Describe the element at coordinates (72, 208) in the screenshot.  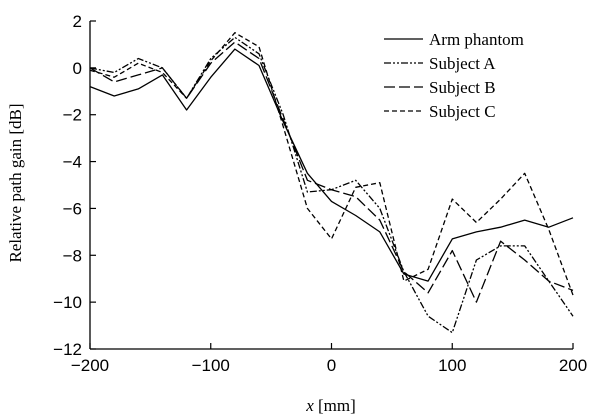
I see `y-tick-label: −6` at that location.